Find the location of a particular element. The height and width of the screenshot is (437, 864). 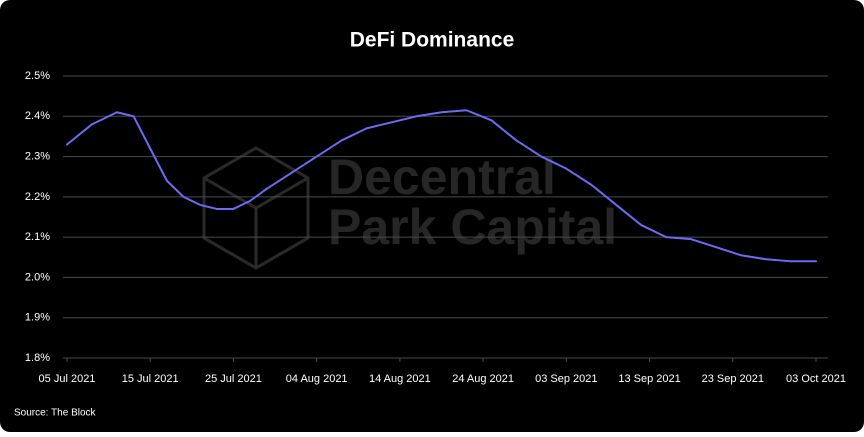

y-tick-label: 2.1% is located at coordinates (37, 237).